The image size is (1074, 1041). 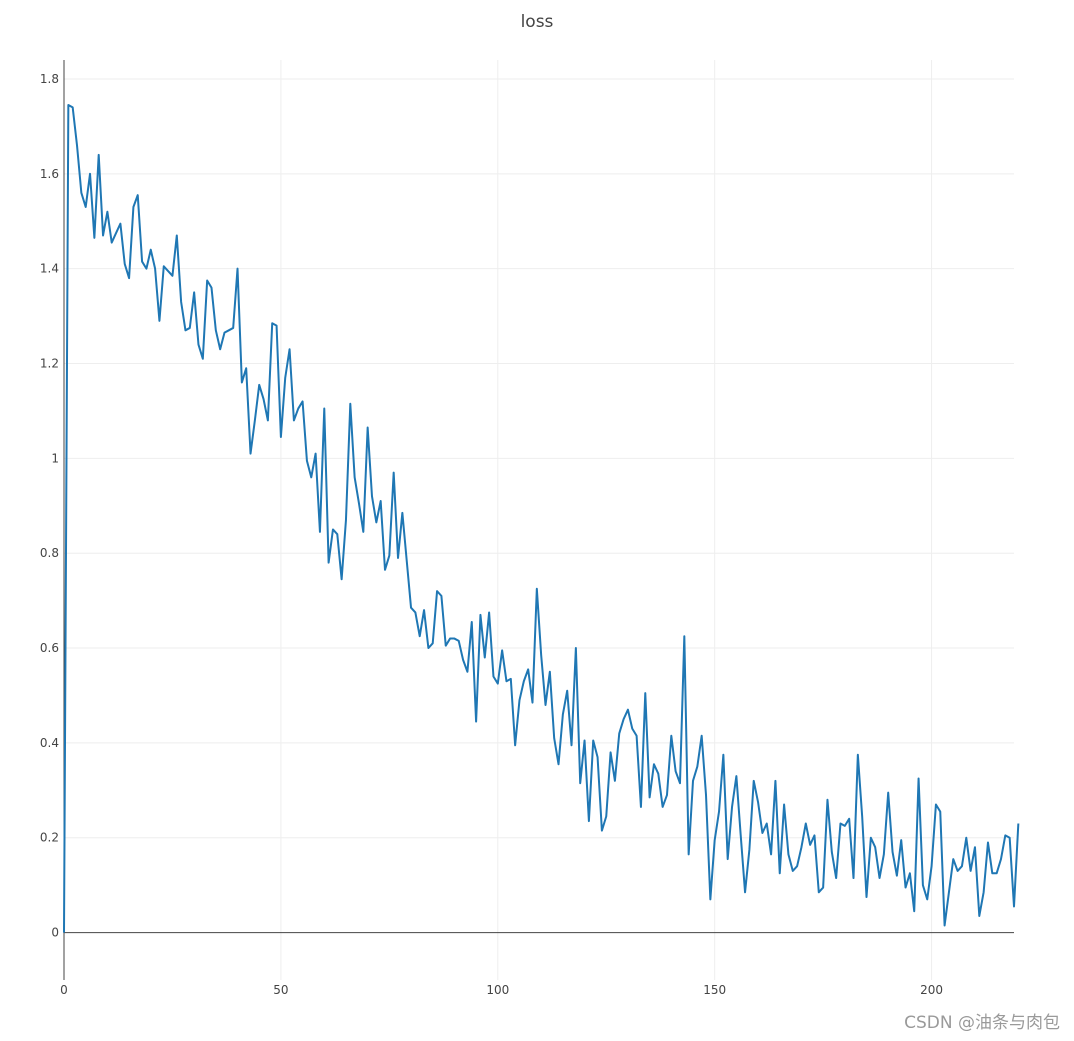 What do you see at coordinates (49, 743) in the screenshot?
I see `y-tick-label: 0.4` at bounding box center [49, 743].